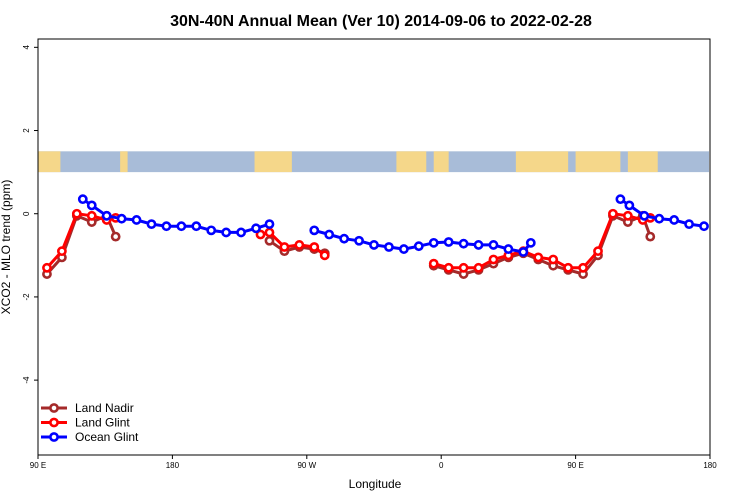 Image resolution: width=750 pixels, height=500 pixels. What do you see at coordinates (26, 213) in the screenshot?
I see `y-tick-label: 0` at bounding box center [26, 213].